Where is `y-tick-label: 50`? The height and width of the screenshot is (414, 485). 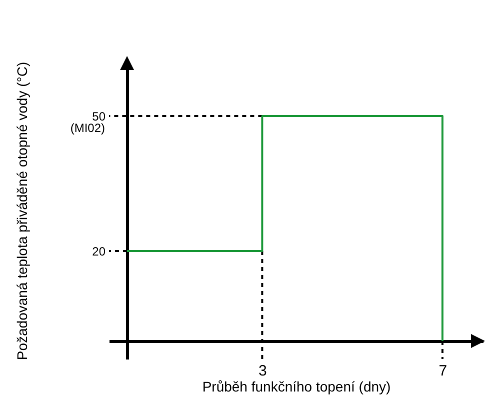
y-tick-label: 50 is located at coordinates (99, 117).